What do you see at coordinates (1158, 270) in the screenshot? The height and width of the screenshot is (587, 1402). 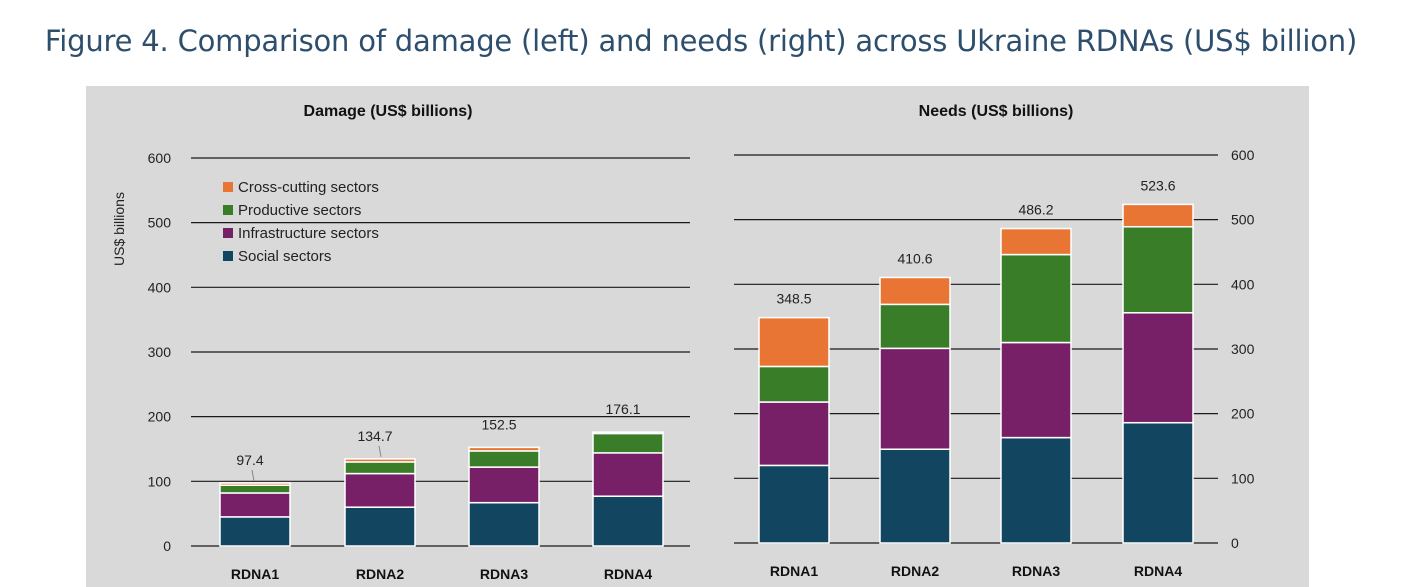 I see `needs-bar-productive-rdna4` at bounding box center [1158, 270].